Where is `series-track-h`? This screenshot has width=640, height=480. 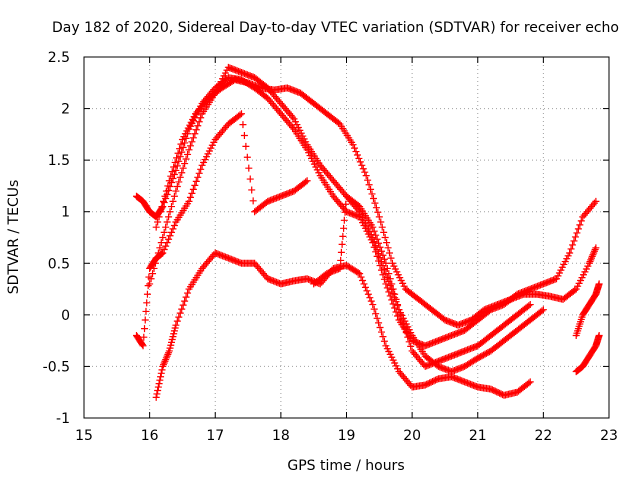 series-track-h is located at coordinates (587, 309).